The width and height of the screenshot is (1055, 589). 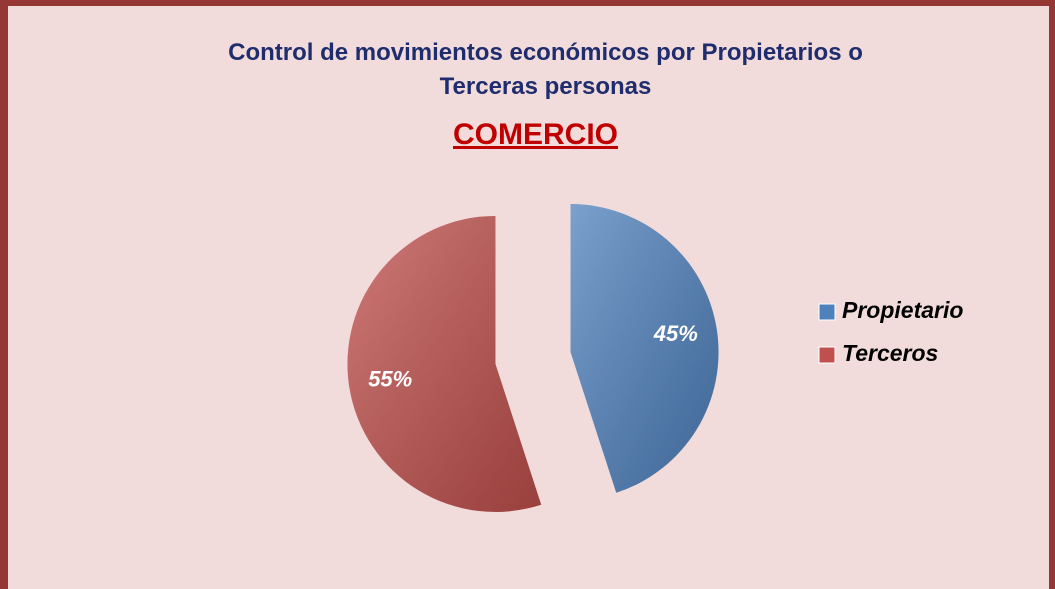 I want to click on data-label: 55%, so click(x=390, y=378).